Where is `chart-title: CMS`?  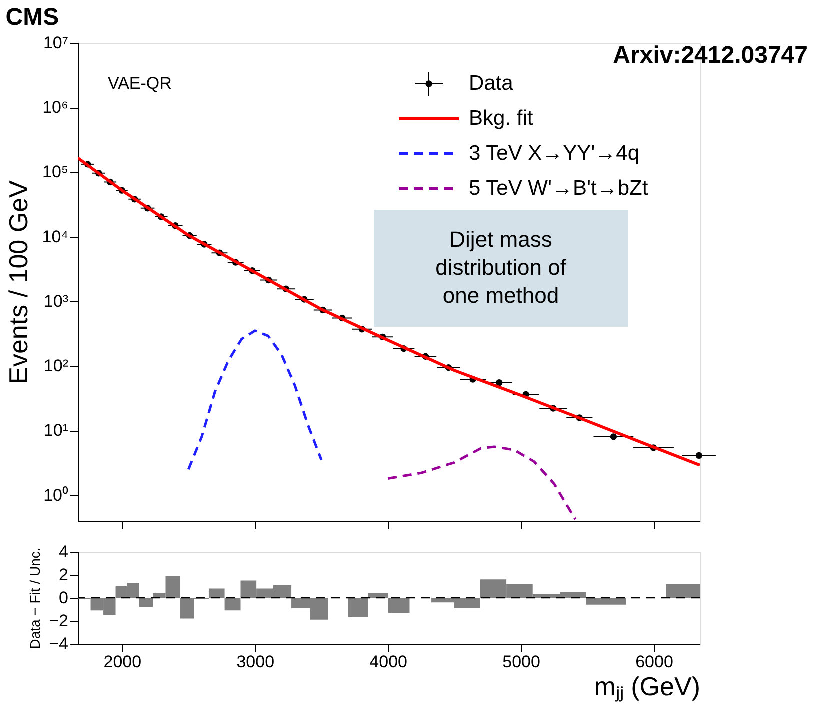 chart-title: CMS is located at coordinates (33, 17).